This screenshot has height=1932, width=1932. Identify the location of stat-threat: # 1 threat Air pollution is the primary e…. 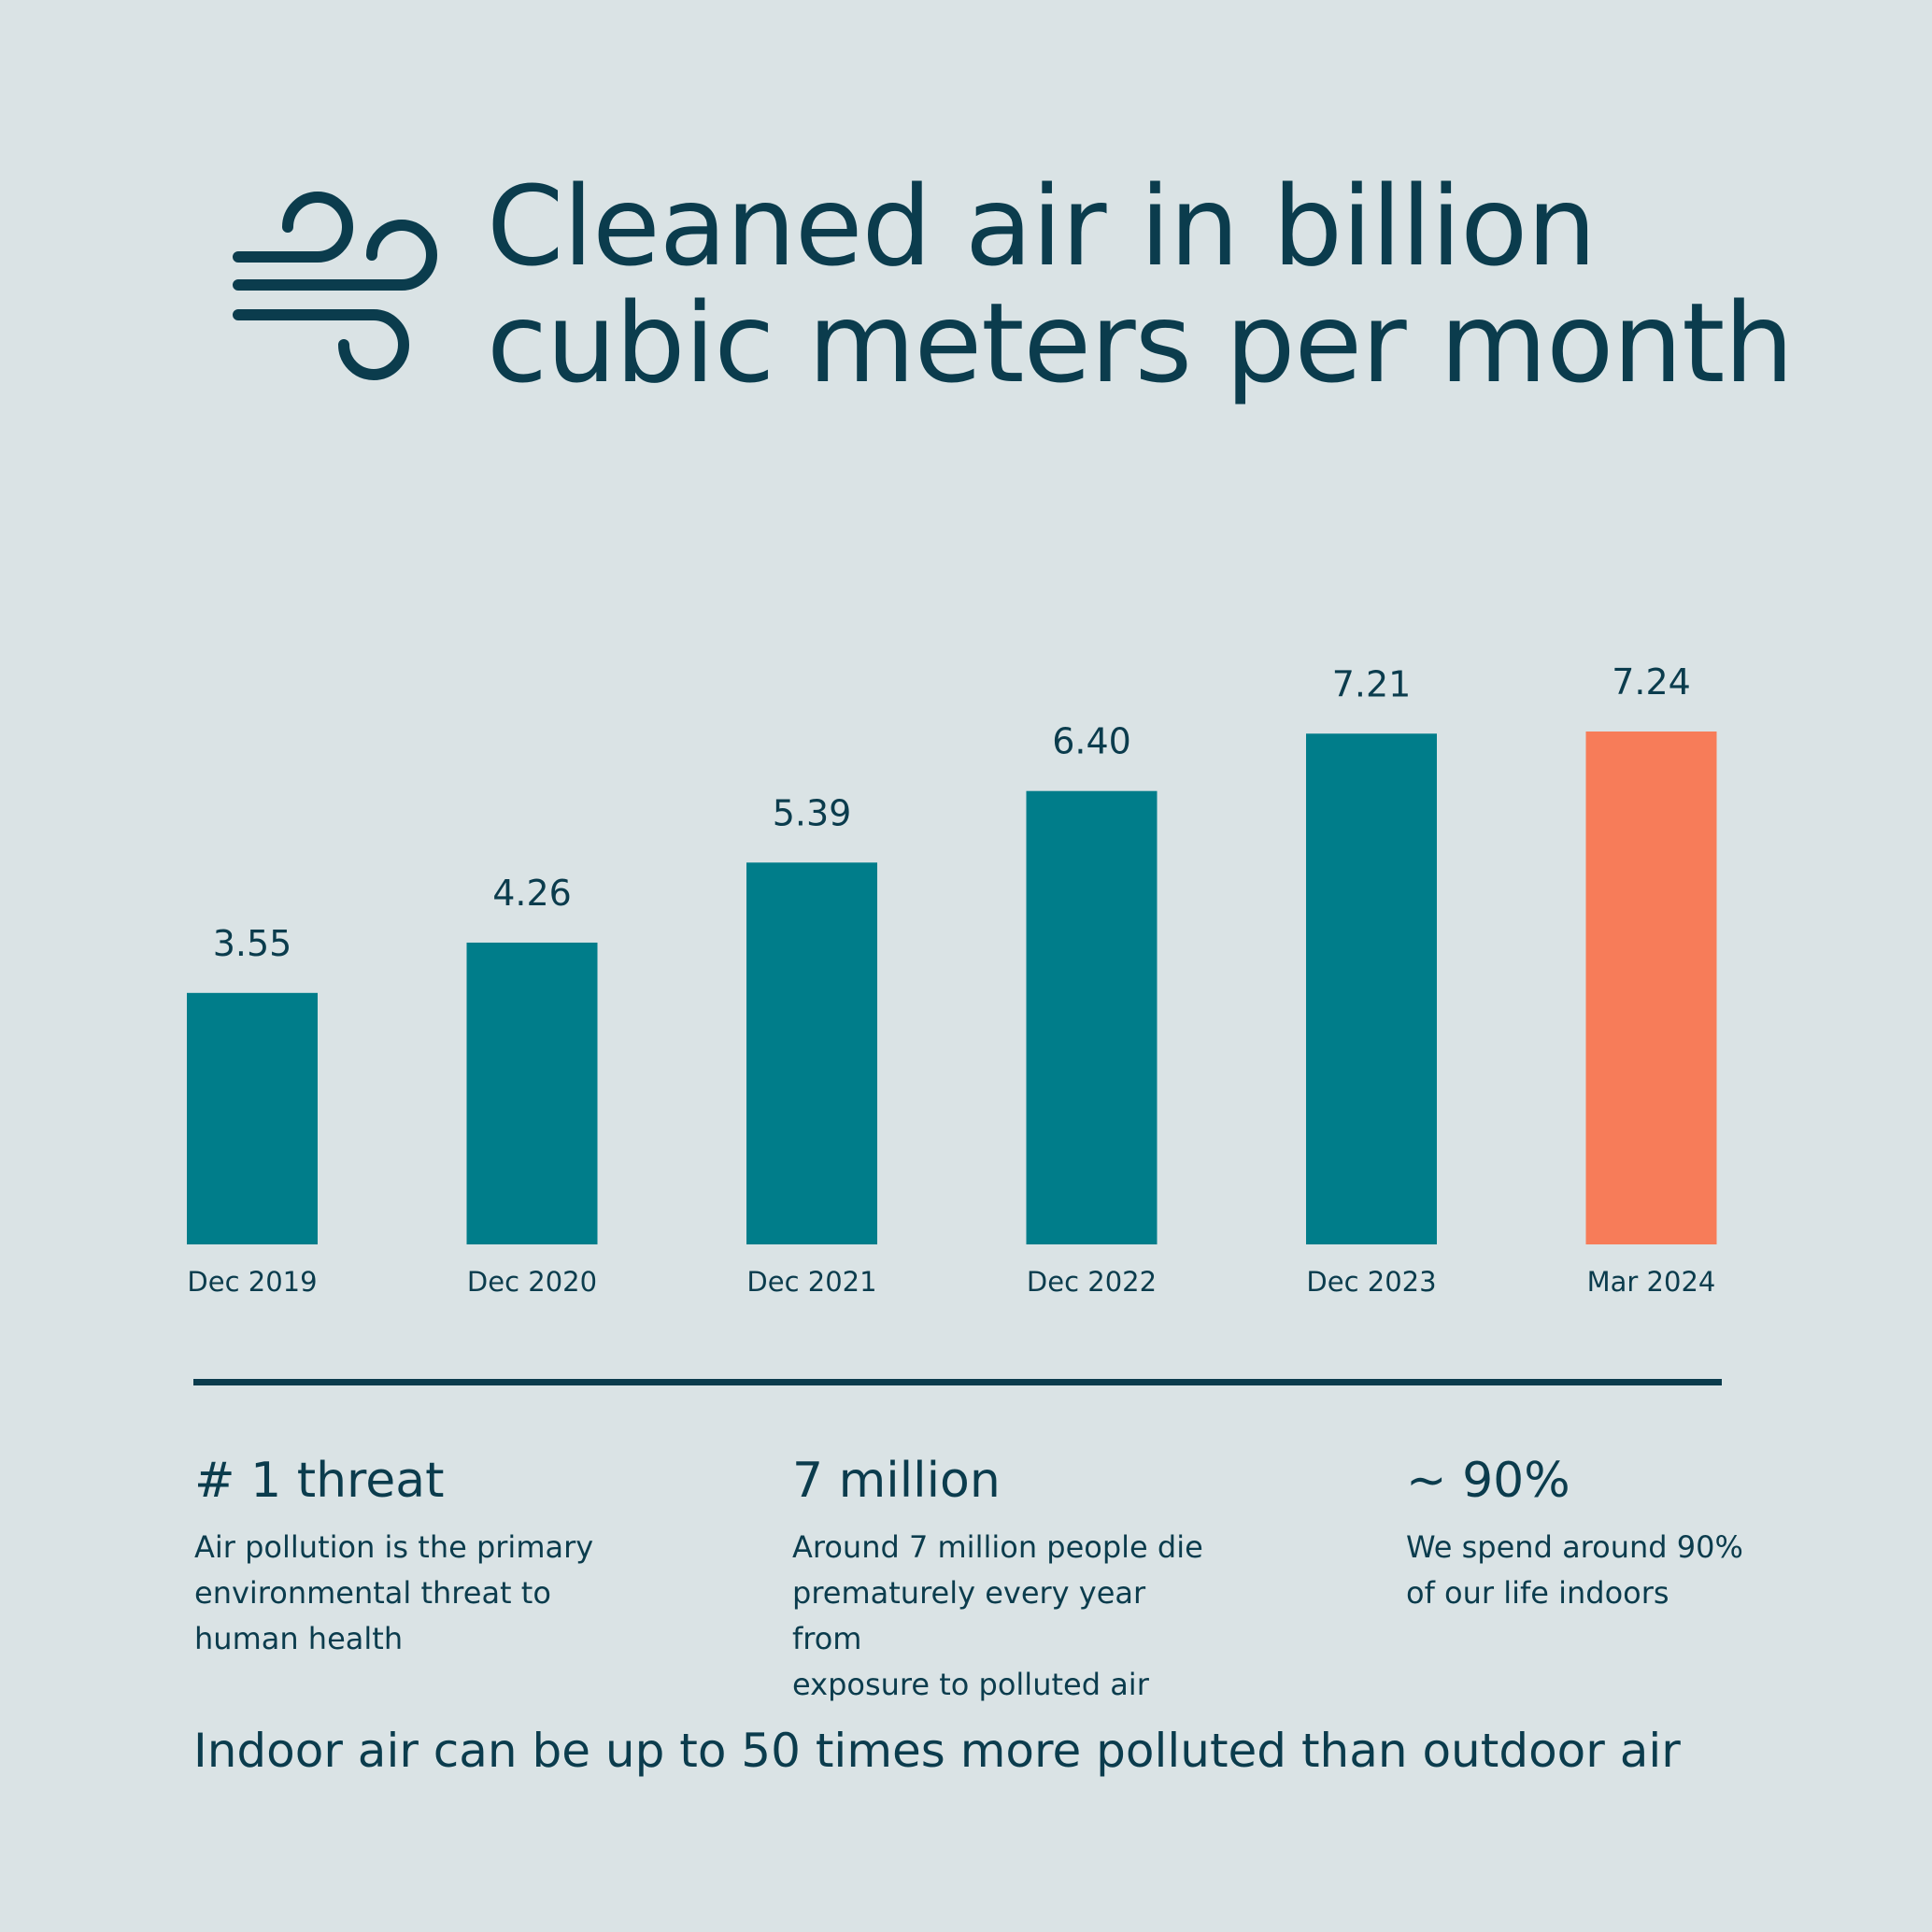
(399, 1555).